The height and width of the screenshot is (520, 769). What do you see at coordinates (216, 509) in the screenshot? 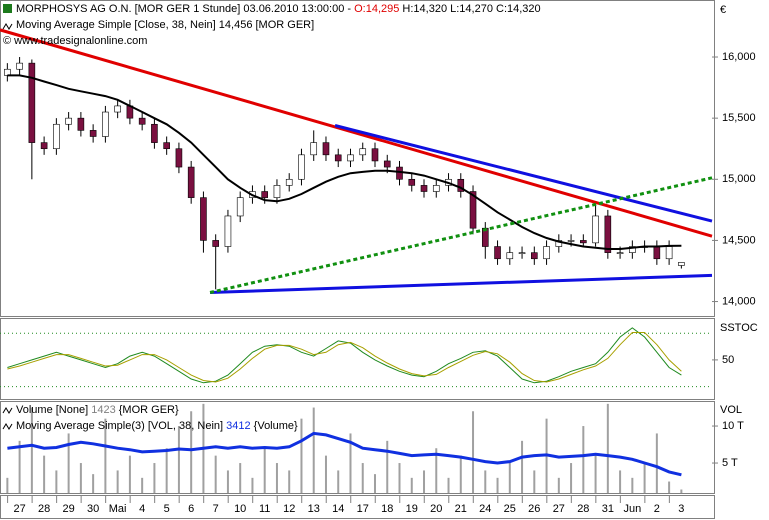
I see `x-tick-label: 7` at bounding box center [216, 509].